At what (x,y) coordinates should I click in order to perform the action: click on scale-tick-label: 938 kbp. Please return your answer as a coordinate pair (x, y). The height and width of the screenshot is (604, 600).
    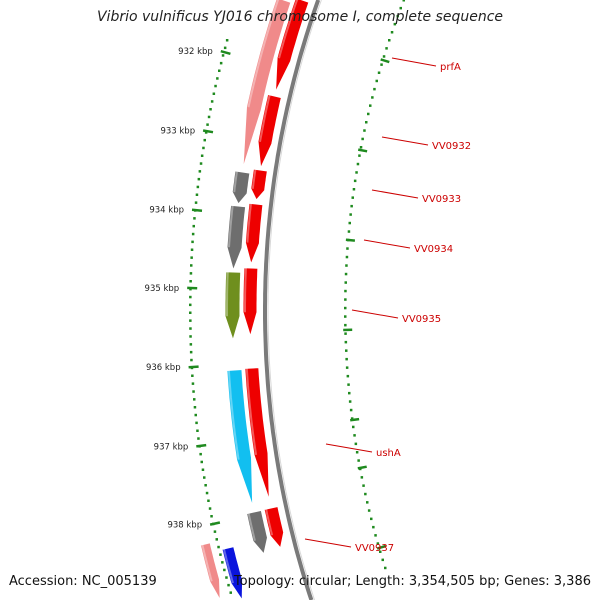
    Looking at the image, I should click on (184, 526).